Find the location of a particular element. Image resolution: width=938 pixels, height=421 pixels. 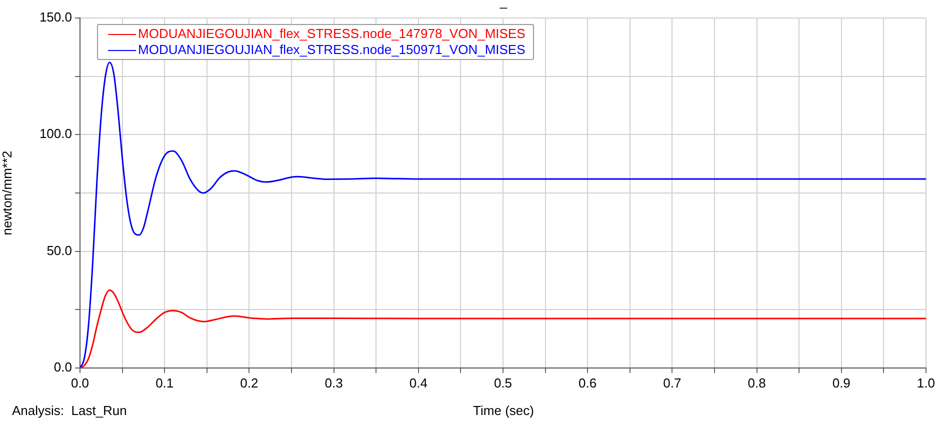

x-tick-label: 0.5 is located at coordinates (503, 382).